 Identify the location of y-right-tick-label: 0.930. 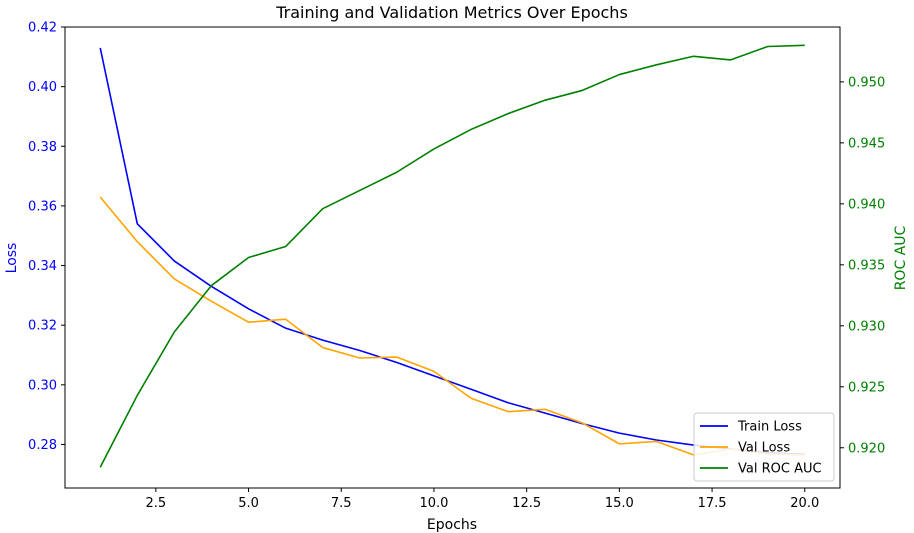
(866, 326).